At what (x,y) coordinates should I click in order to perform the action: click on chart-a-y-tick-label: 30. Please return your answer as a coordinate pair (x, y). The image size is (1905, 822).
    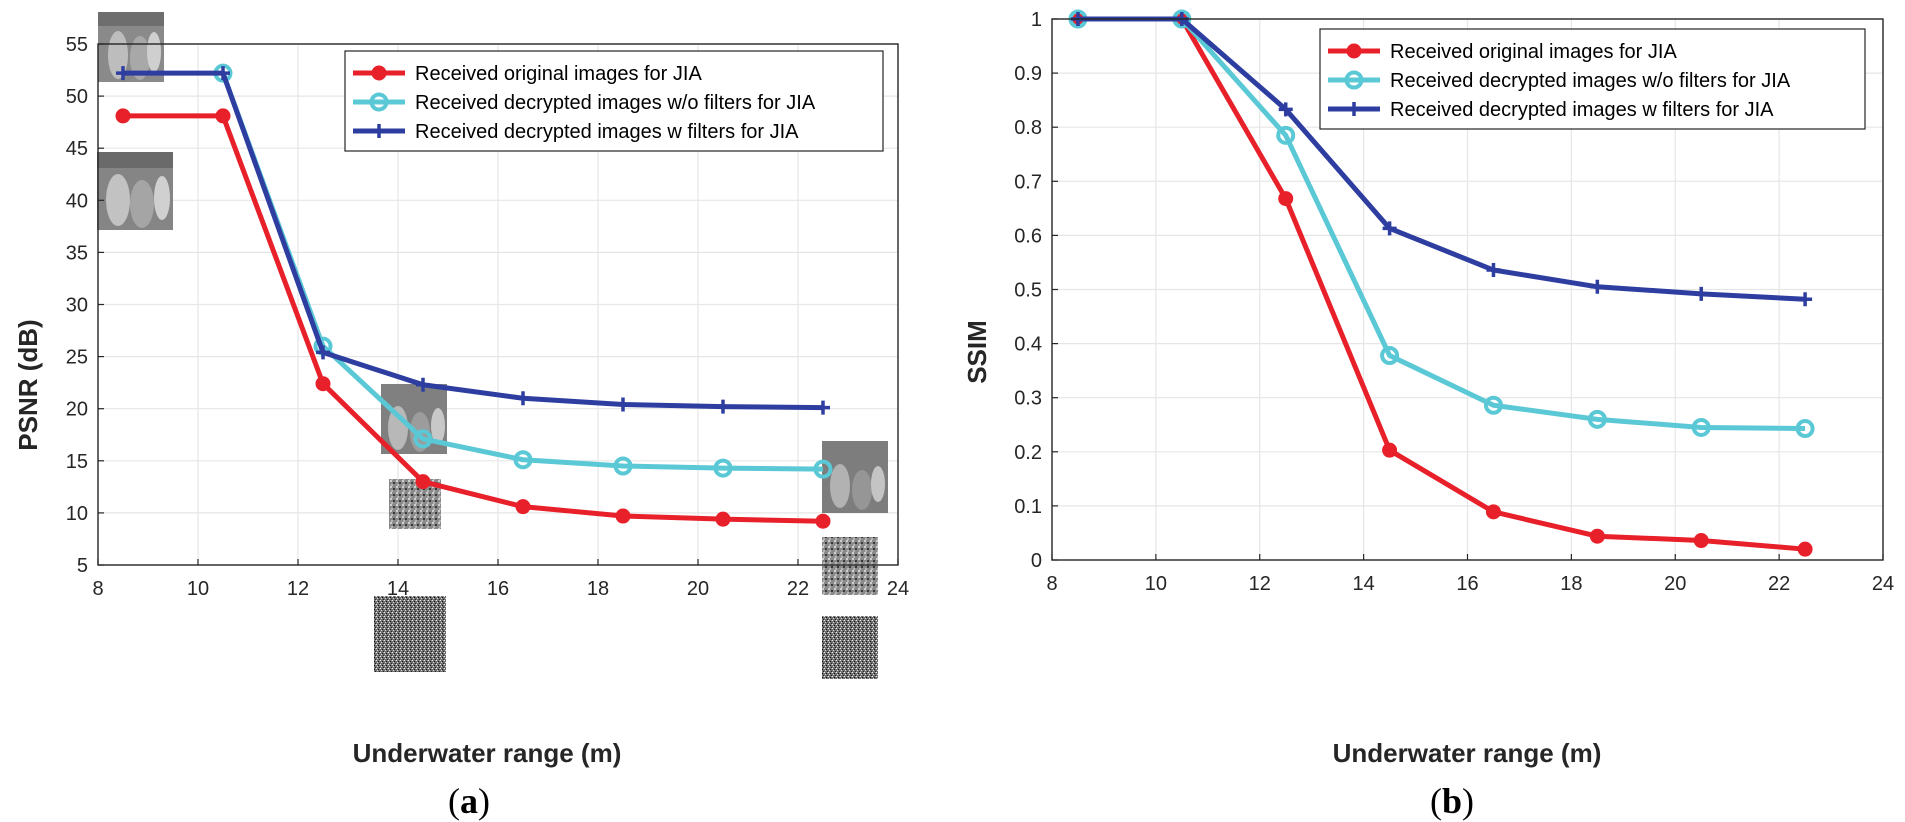
    Looking at the image, I should click on (77, 306).